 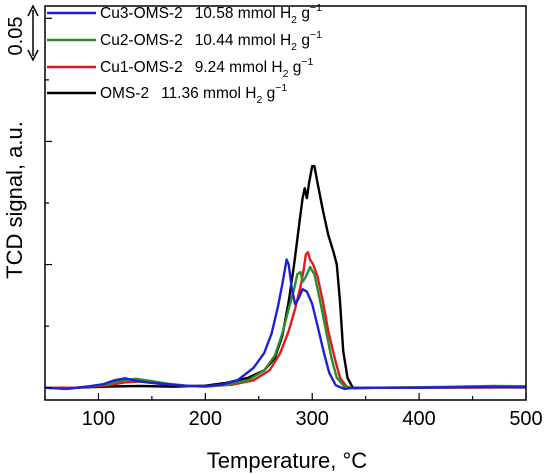 I want to click on legend-series-name: Cu2-OMS-2, so click(x=141, y=40).